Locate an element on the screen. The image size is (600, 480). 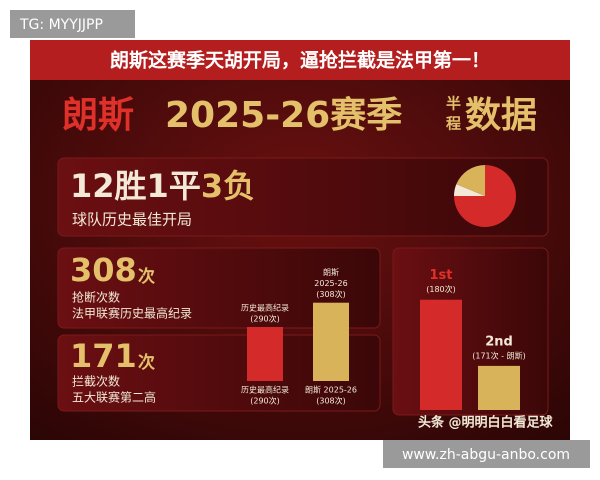
interceptions-unit: 次 is located at coordinates (146, 362).